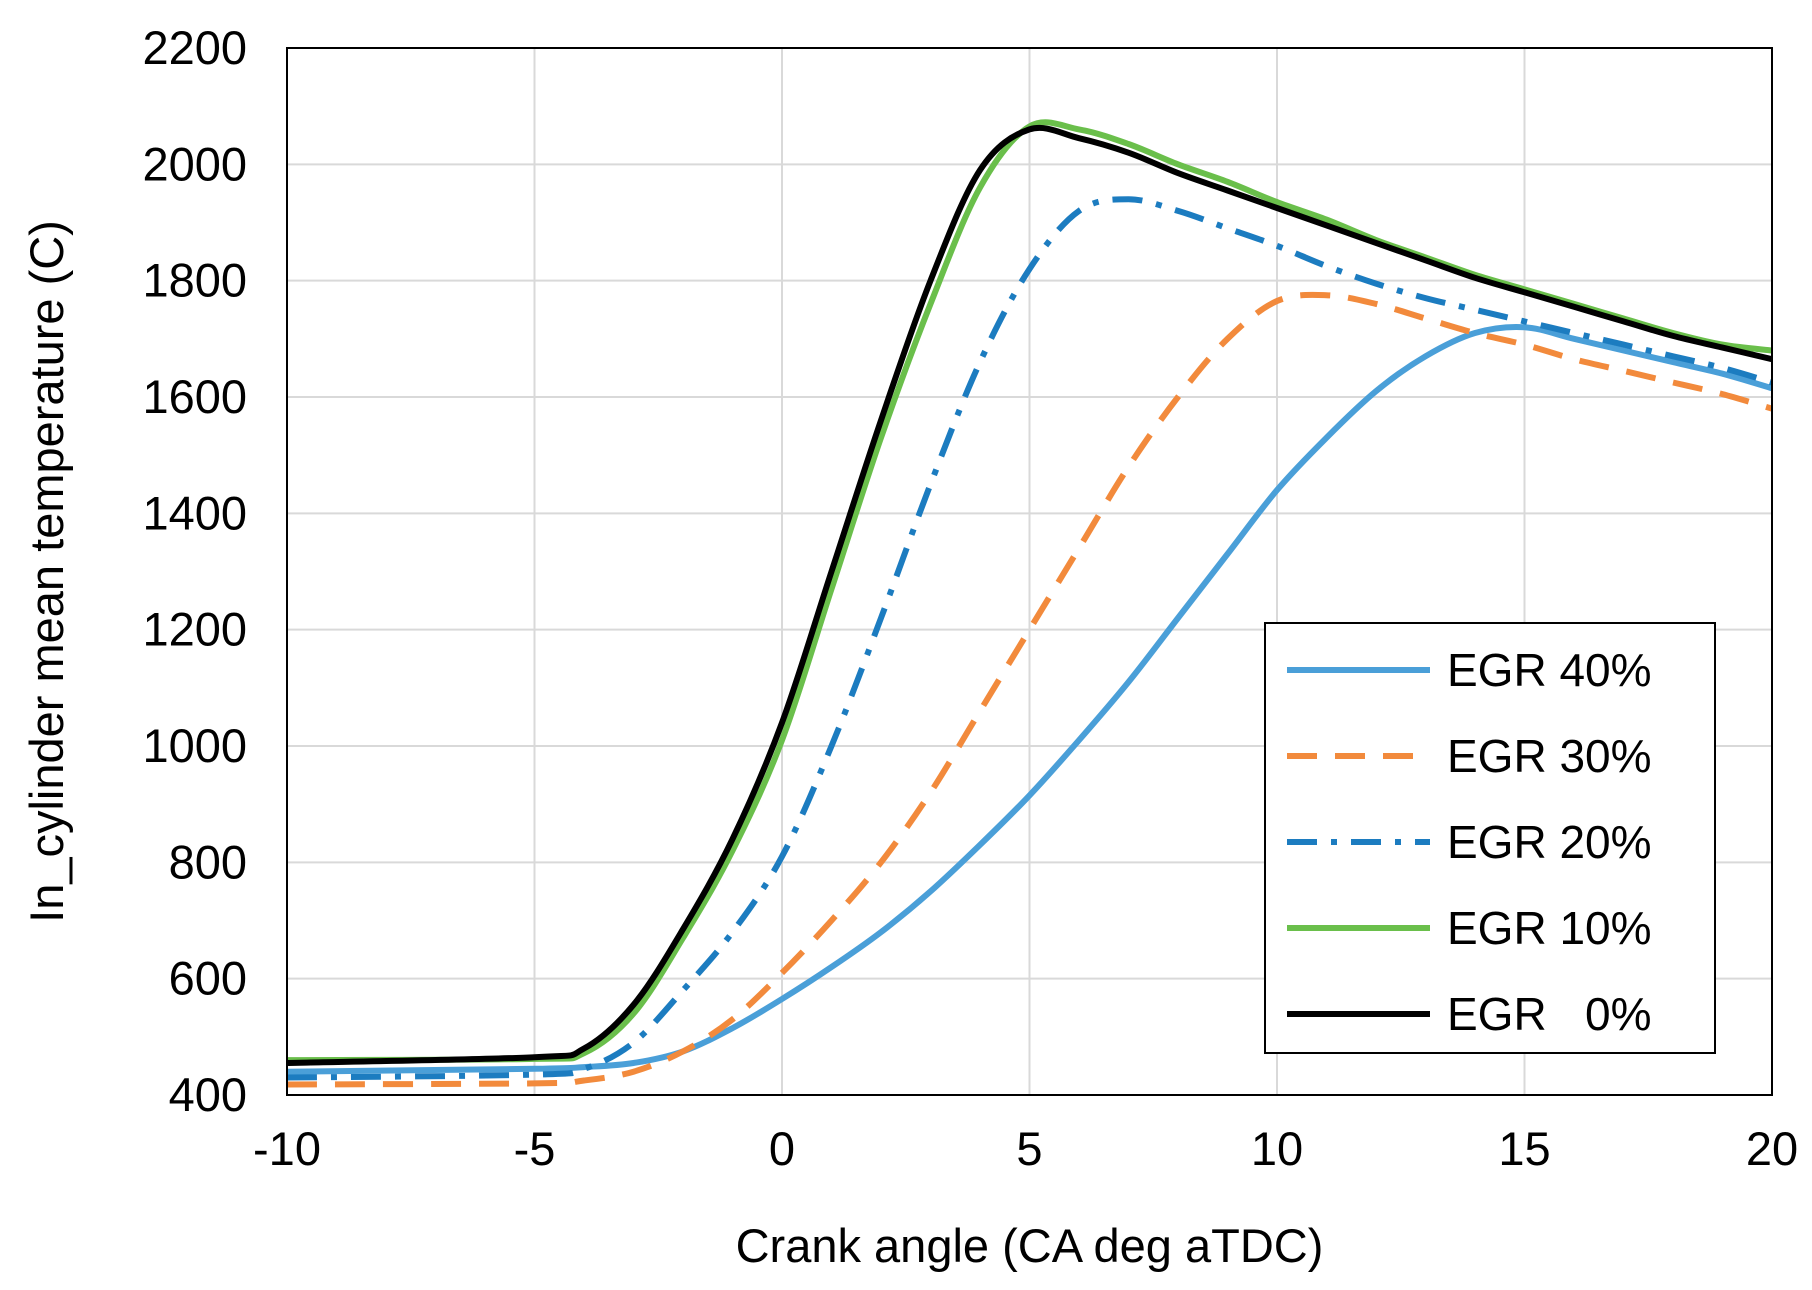 The height and width of the screenshot is (1290, 1812). I want to click on legend: EGR 40% EGR 30% EGR 20% EGR 10% EGR 0%, so click(1490, 838).